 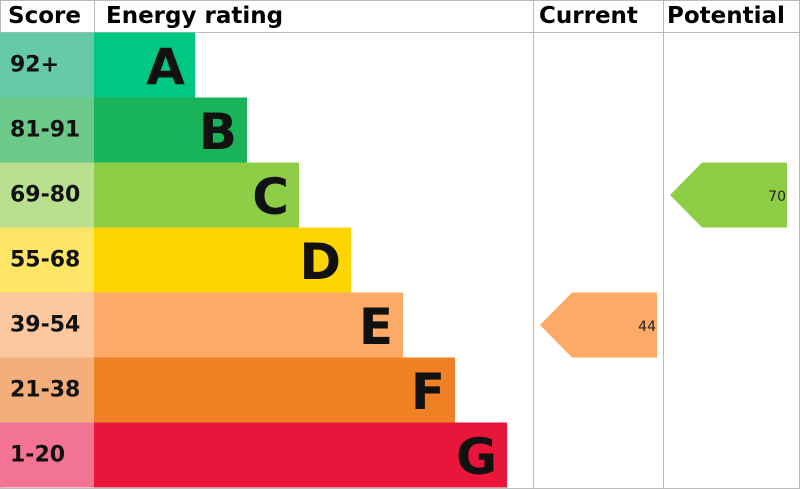 I want to click on current-arrow, so click(x=598, y=325).